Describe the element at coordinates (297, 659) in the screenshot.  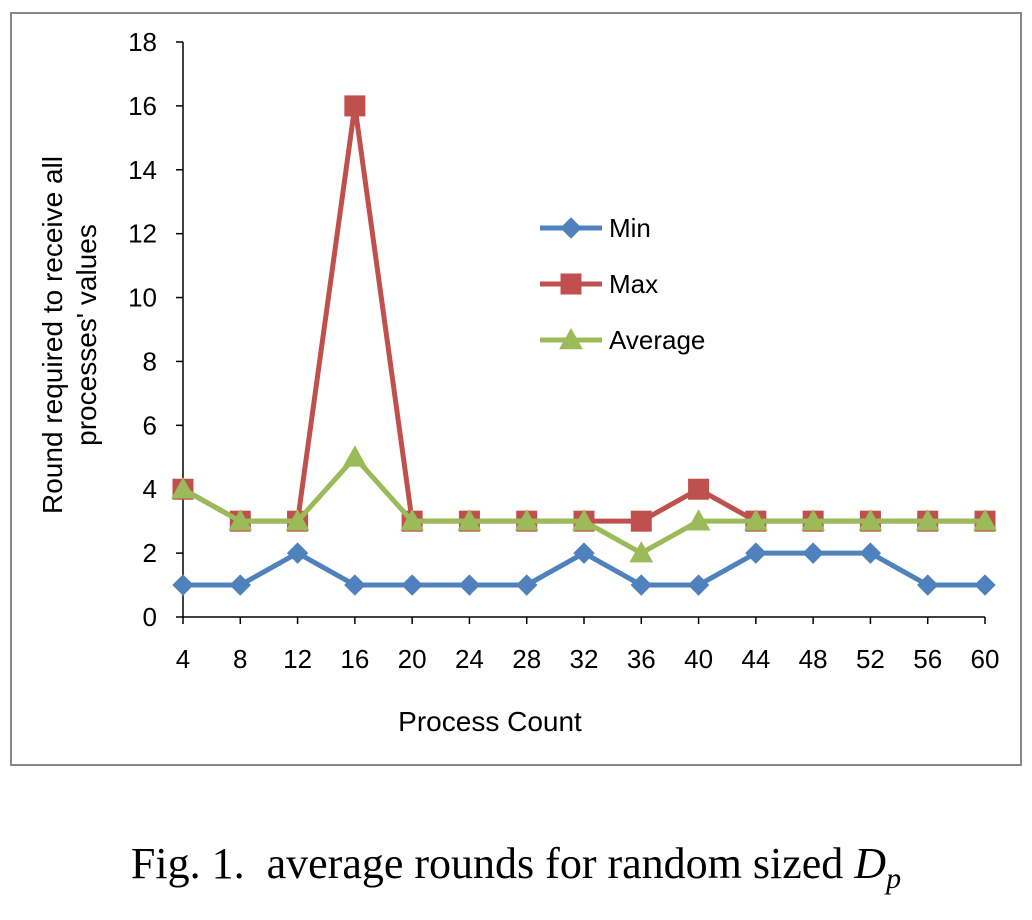
I see `x-tick-label: 12` at that location.